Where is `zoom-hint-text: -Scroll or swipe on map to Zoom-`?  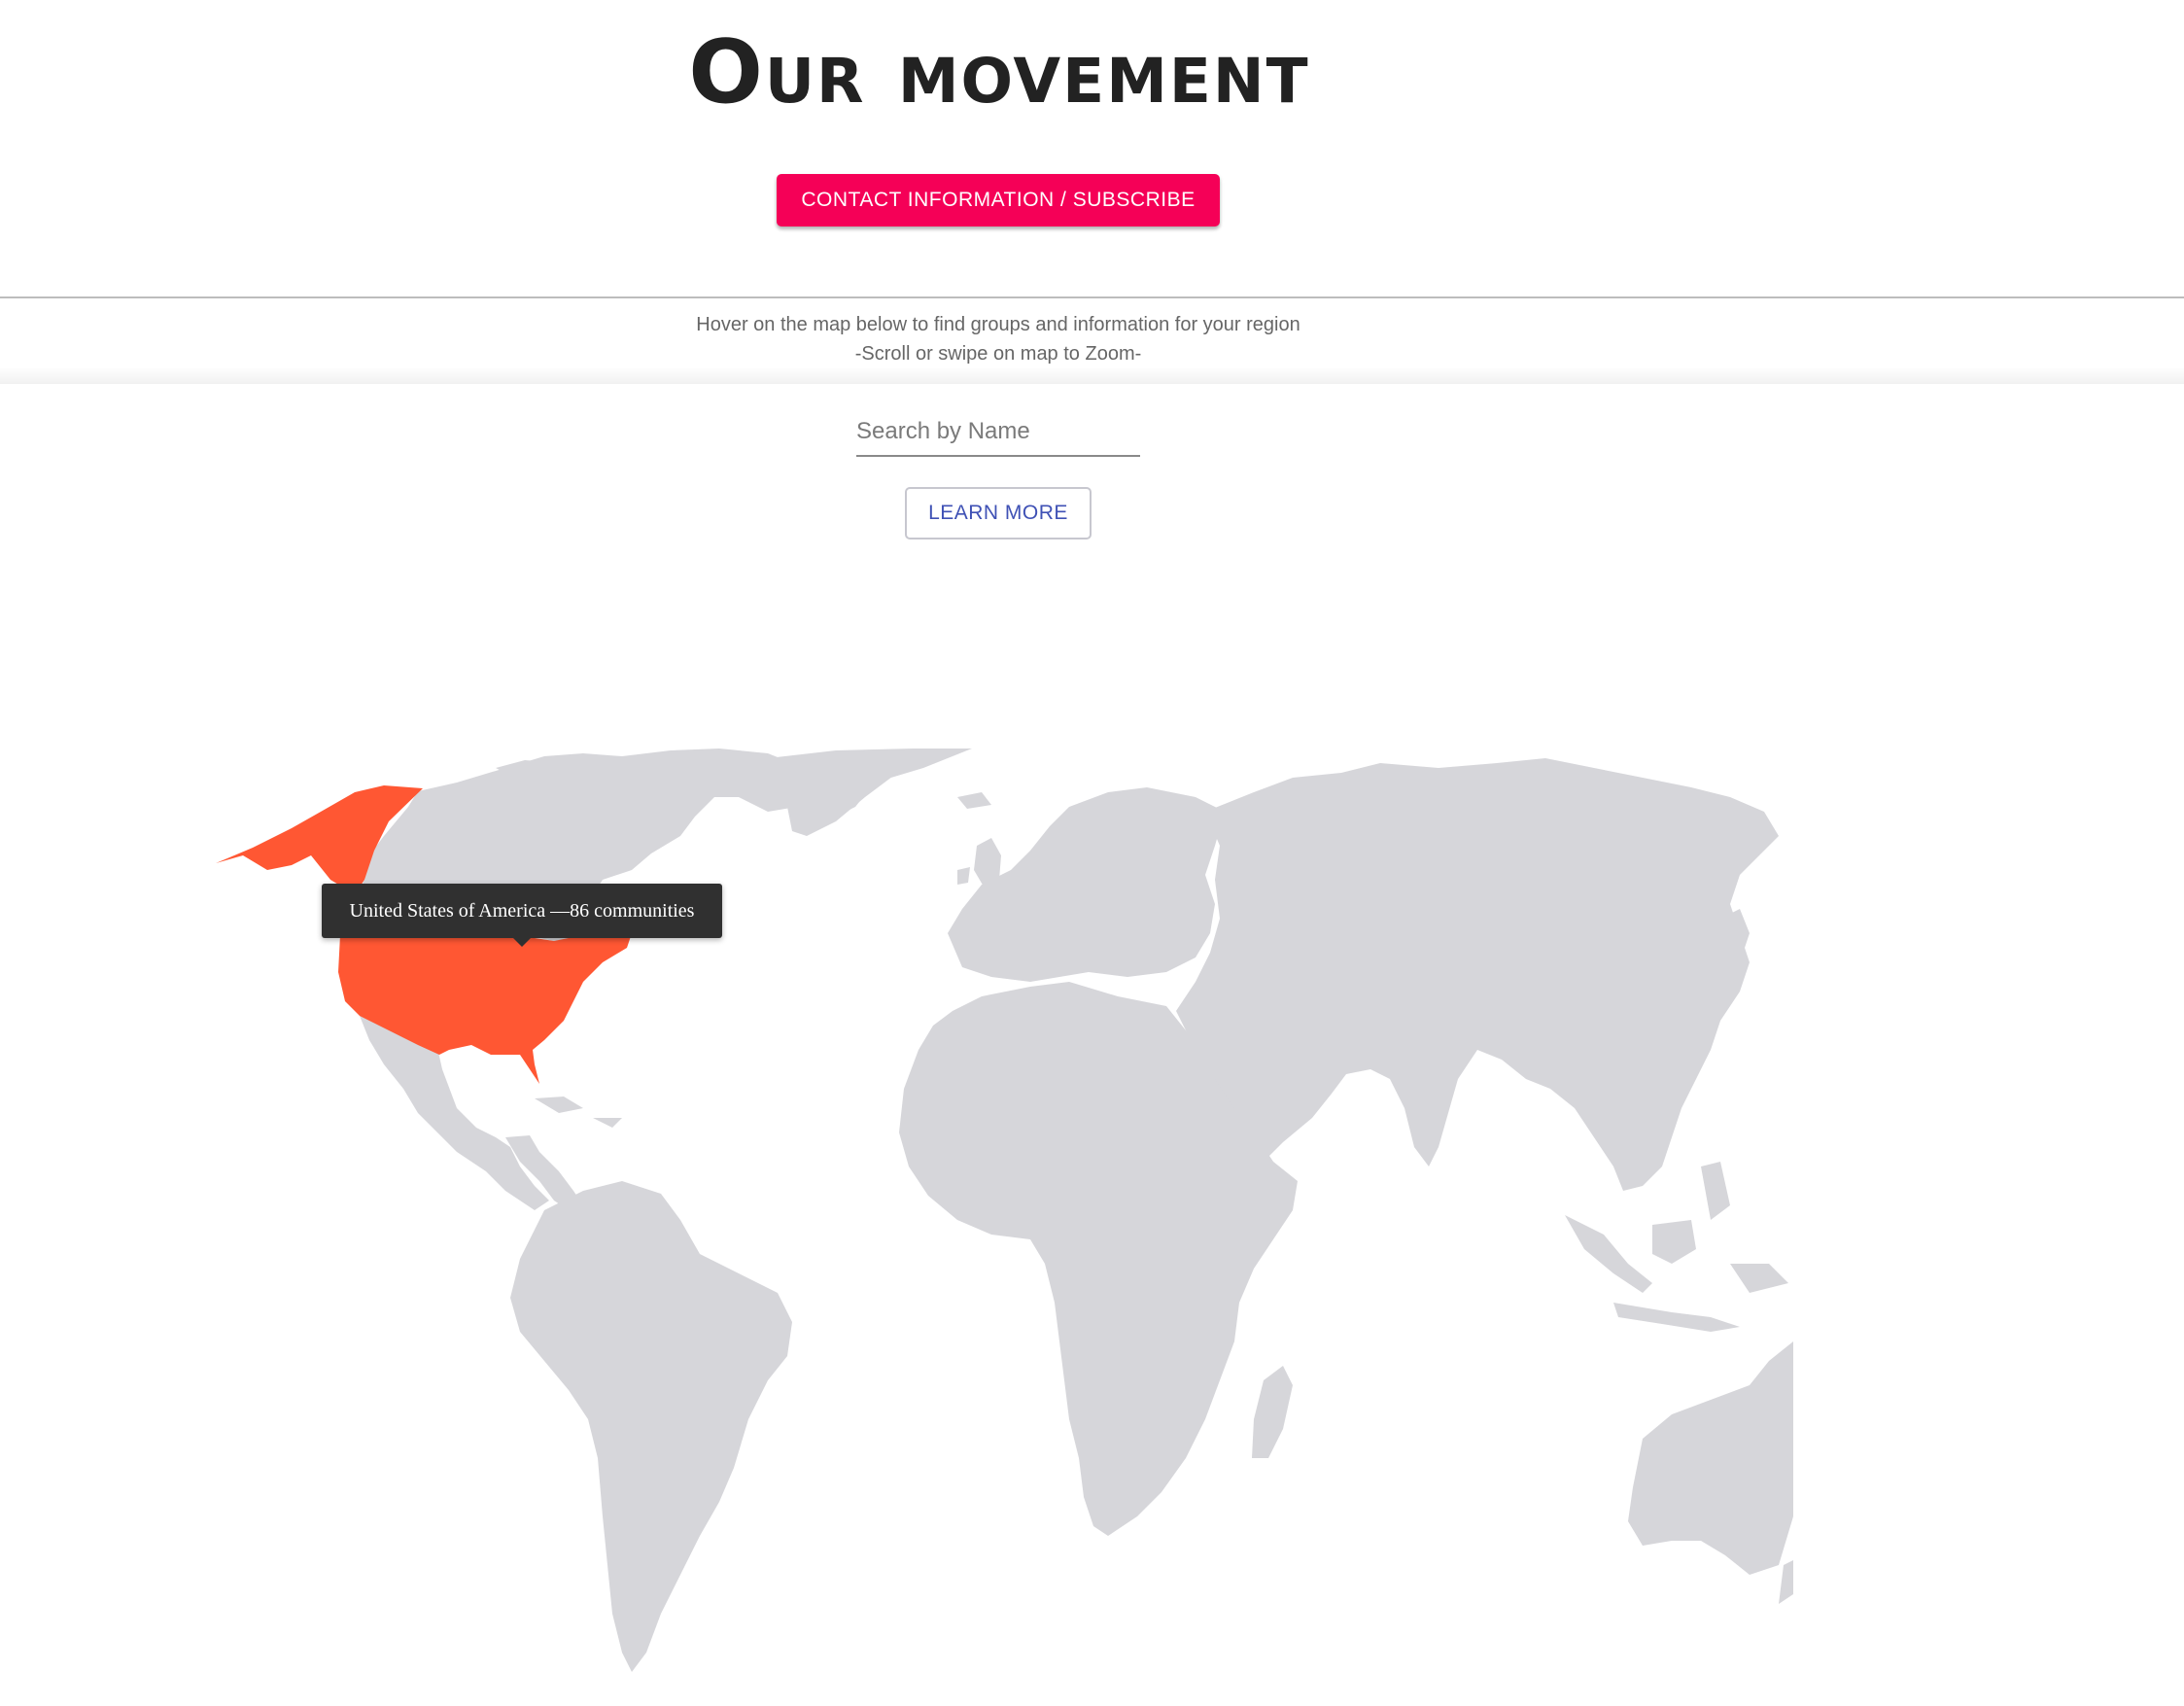
zoom-hint-text: -Scroll or swipe on map to Zoom- is located at coordinates (998, 354).